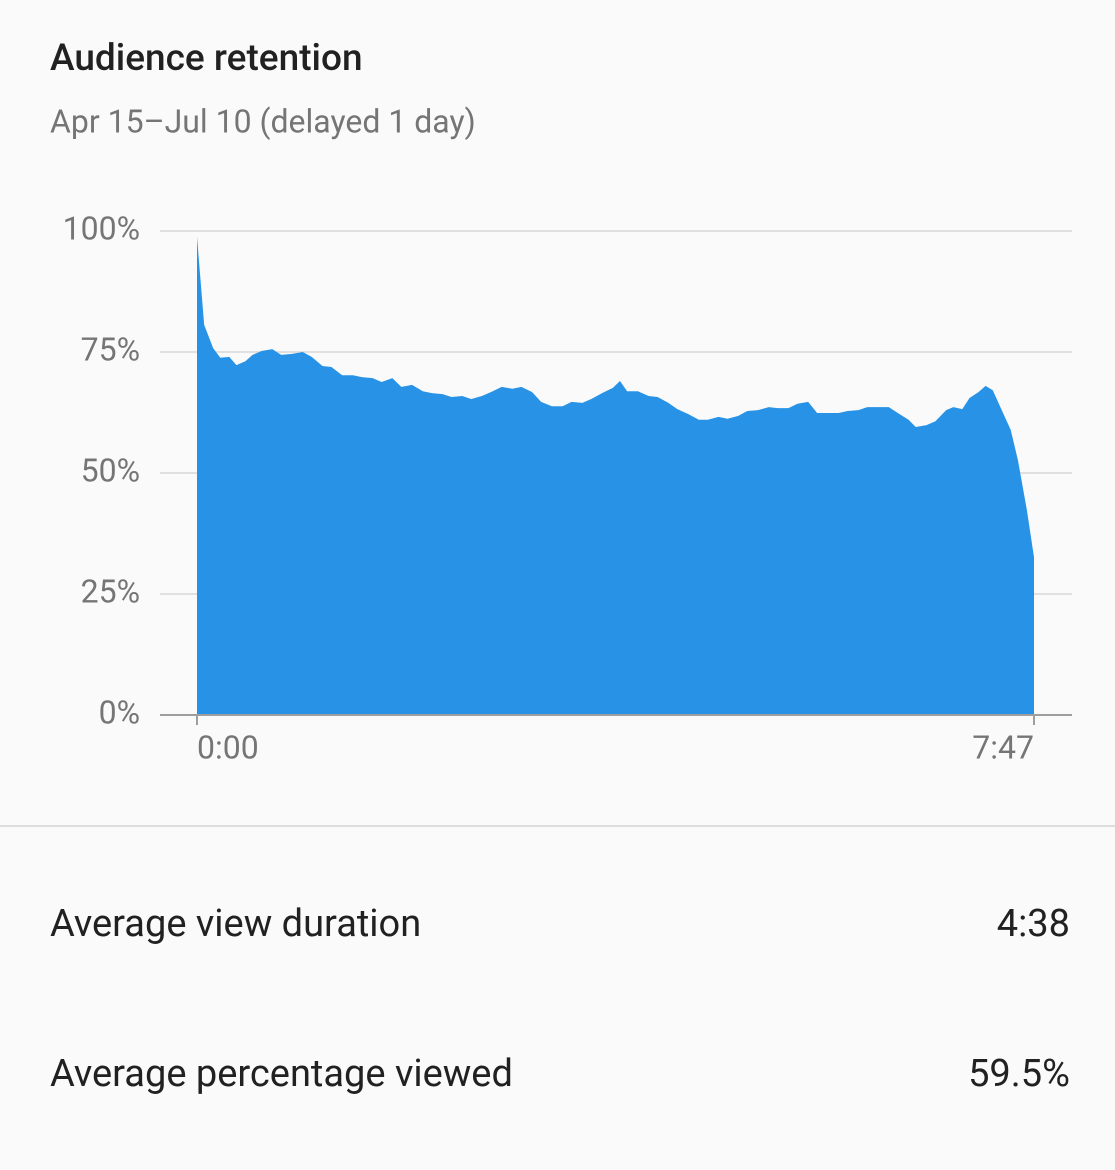 The height and width of the screenshot is (1170, 1115). What do you see at coordinates (235, 924) in the screenshot?
I see `stat-label: Average view duration` at bounding box center [235, 924].